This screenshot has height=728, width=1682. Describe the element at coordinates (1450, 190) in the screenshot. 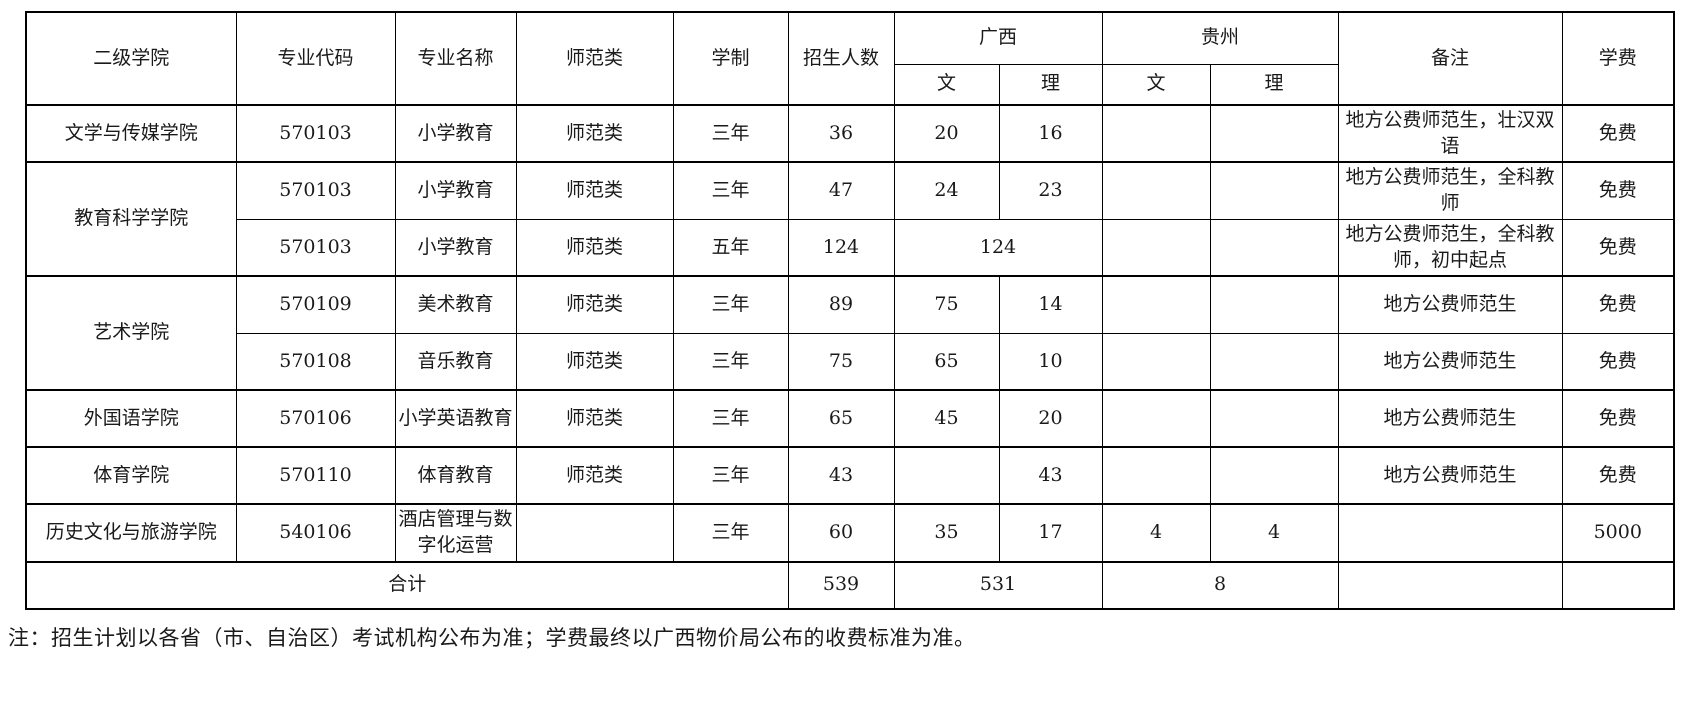

I see `cell-remark: 地方公费师范生，全科教师` at that location.